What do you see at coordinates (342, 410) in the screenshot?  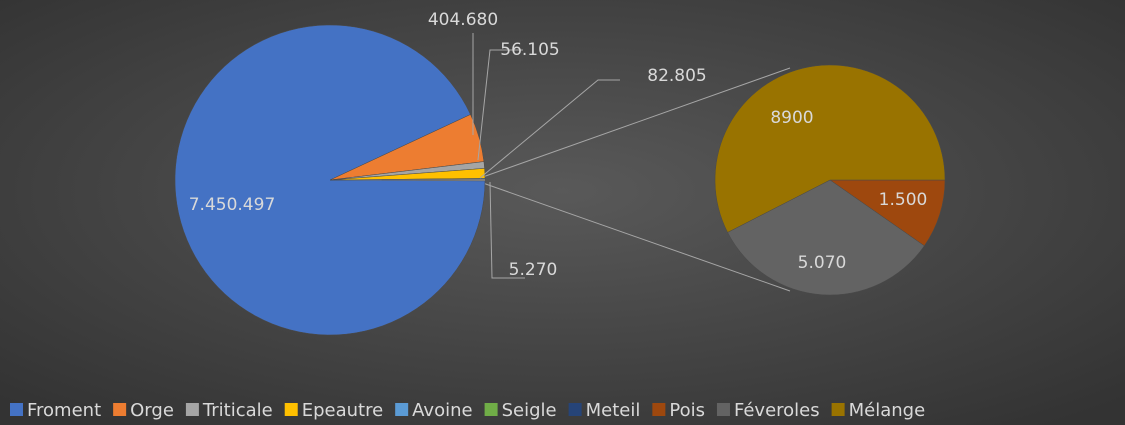 I see `legend-label: Epeautre` at bounding box center [342, 410].